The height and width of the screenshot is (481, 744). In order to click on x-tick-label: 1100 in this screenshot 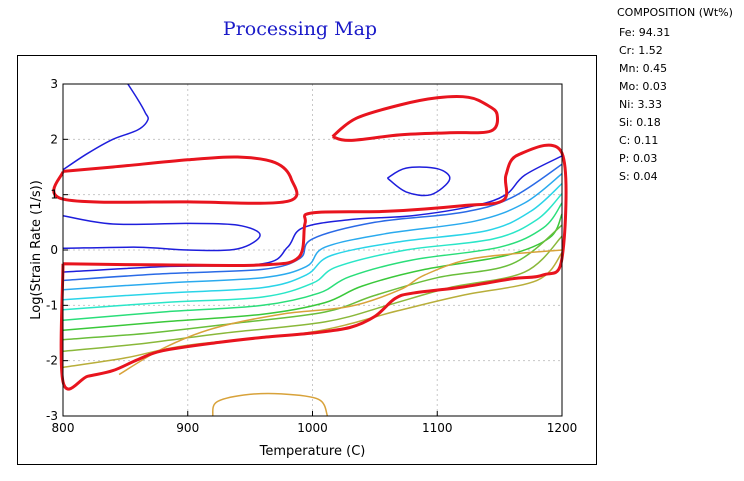, I will do `click(437, 428)`.